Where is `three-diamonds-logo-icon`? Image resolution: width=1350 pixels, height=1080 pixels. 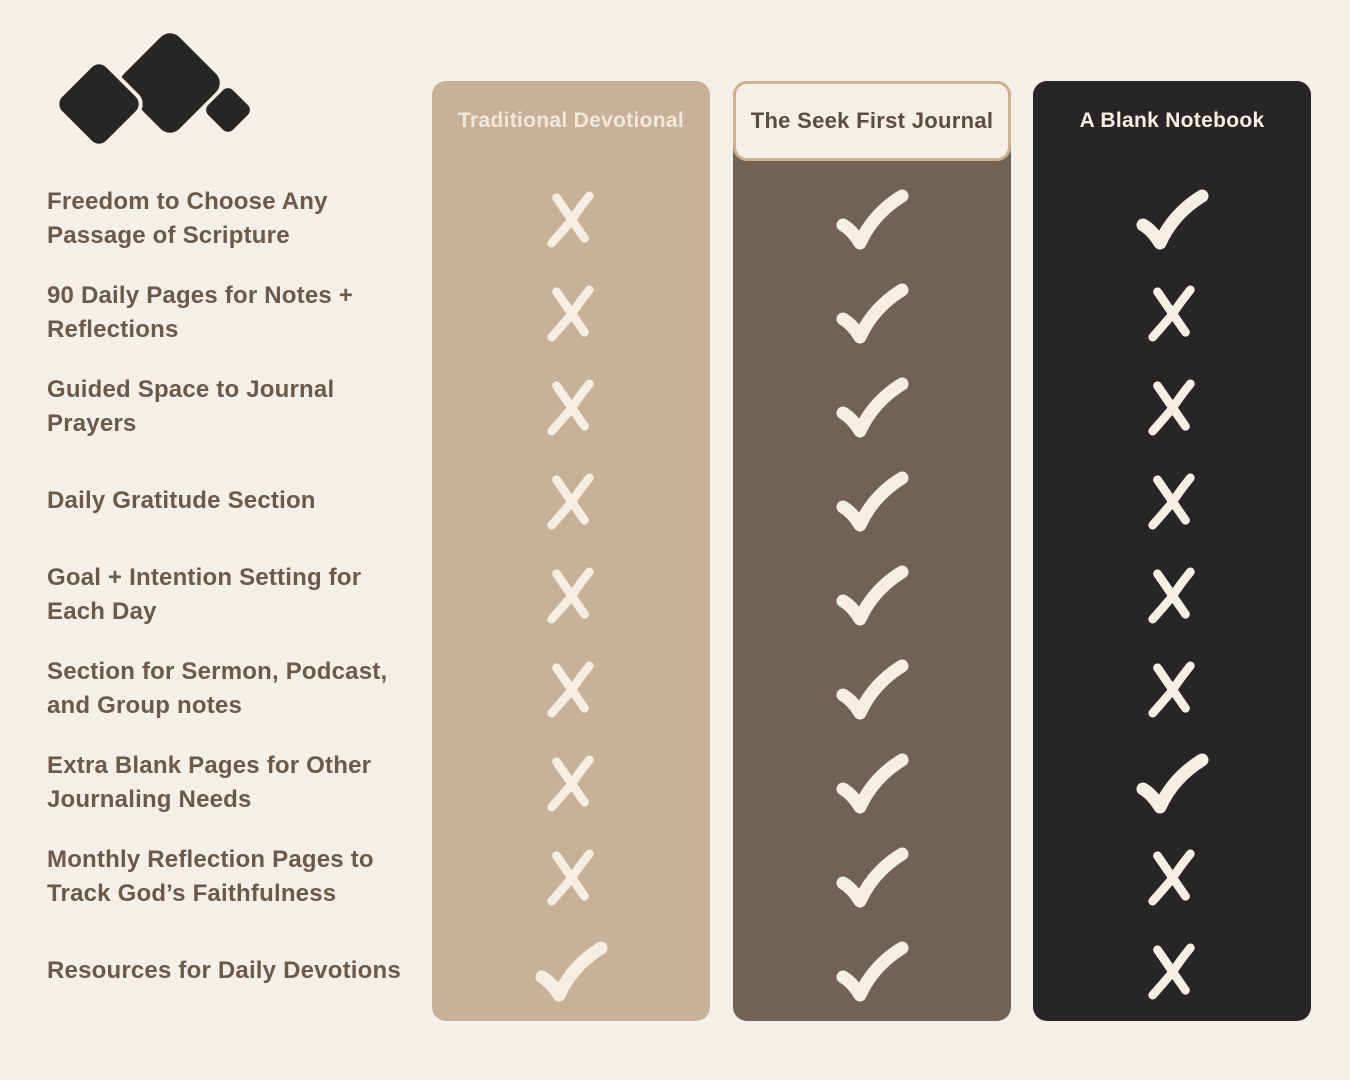
three-diamonds-logo-icon is located at coordinates (154, 90).